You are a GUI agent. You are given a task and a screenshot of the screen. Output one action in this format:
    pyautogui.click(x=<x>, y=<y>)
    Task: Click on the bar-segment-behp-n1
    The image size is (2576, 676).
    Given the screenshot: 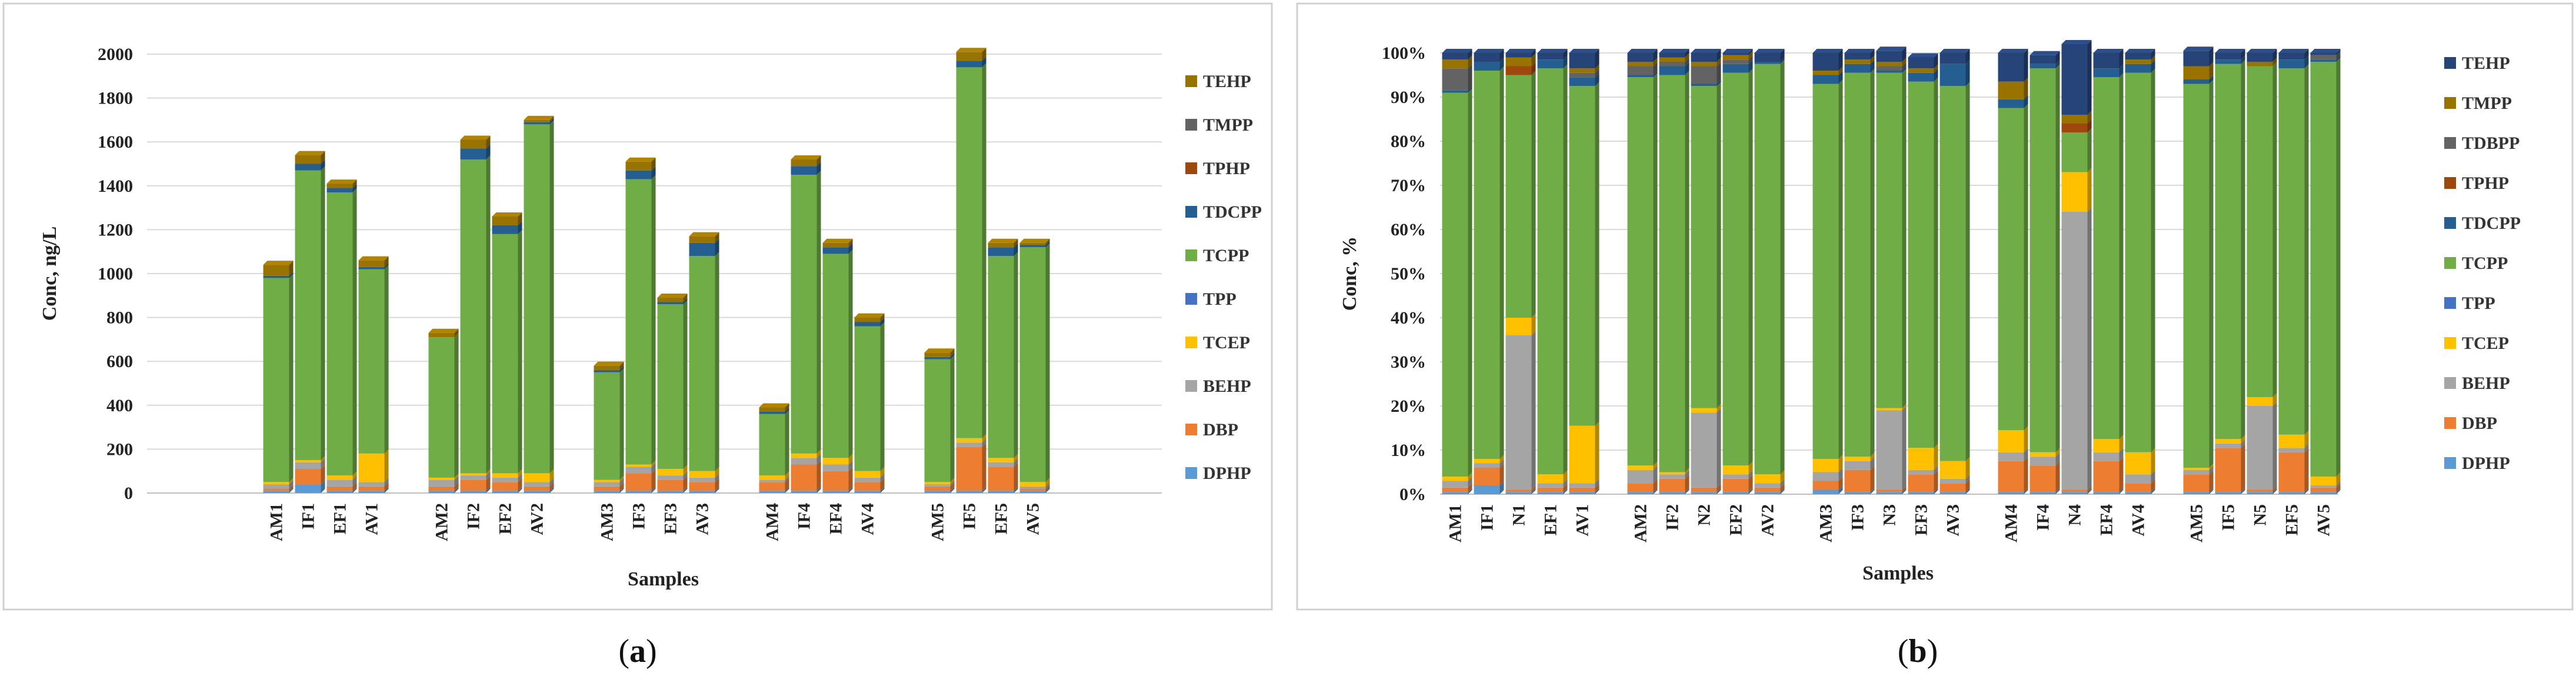 What is the action you would take?
    pyautogui.click(x=1518, y=413)
    